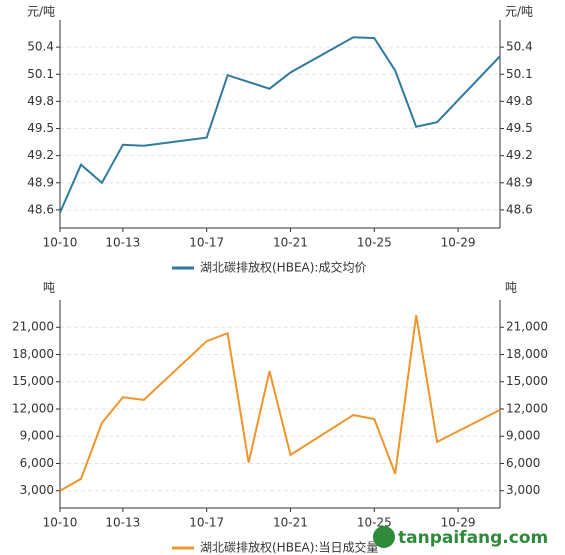 The height and width of the screenshot is (555, 565). What do you see at coordinates (33, 381) in the screenshot?
I see `y-tick-label: 15,000` at bounding box center [33, 381].